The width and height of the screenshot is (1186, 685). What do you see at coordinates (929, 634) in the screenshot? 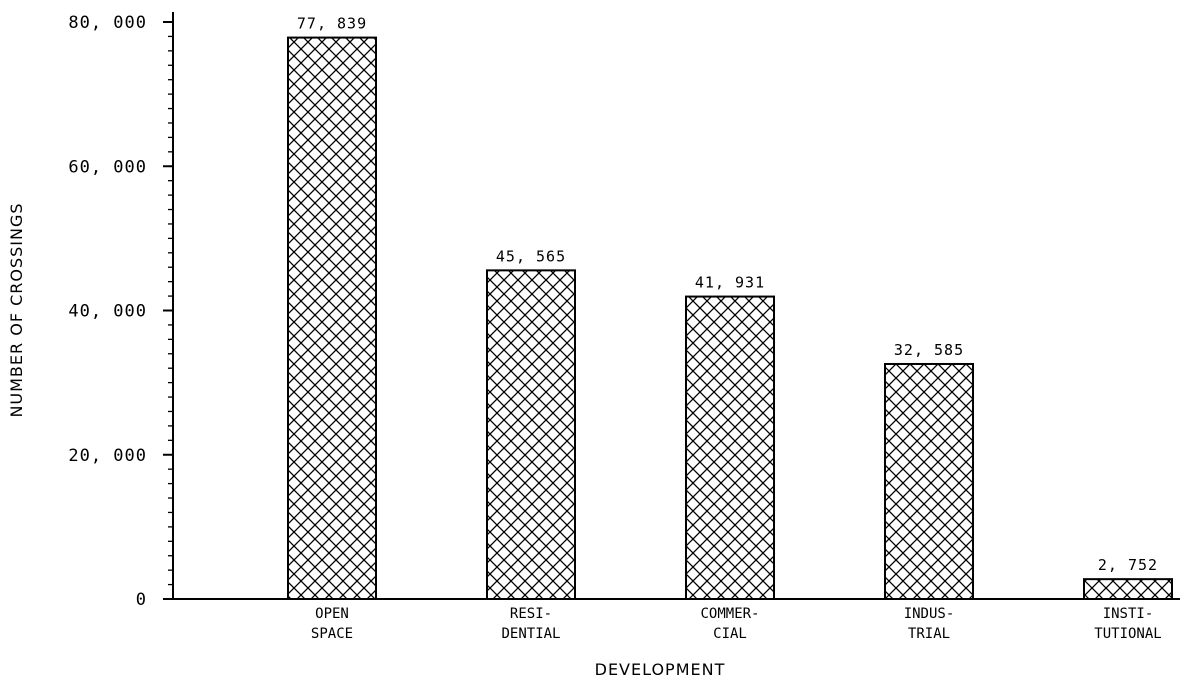
I see `x-tick-label: TRIAL` at bounding box center [929, 634].